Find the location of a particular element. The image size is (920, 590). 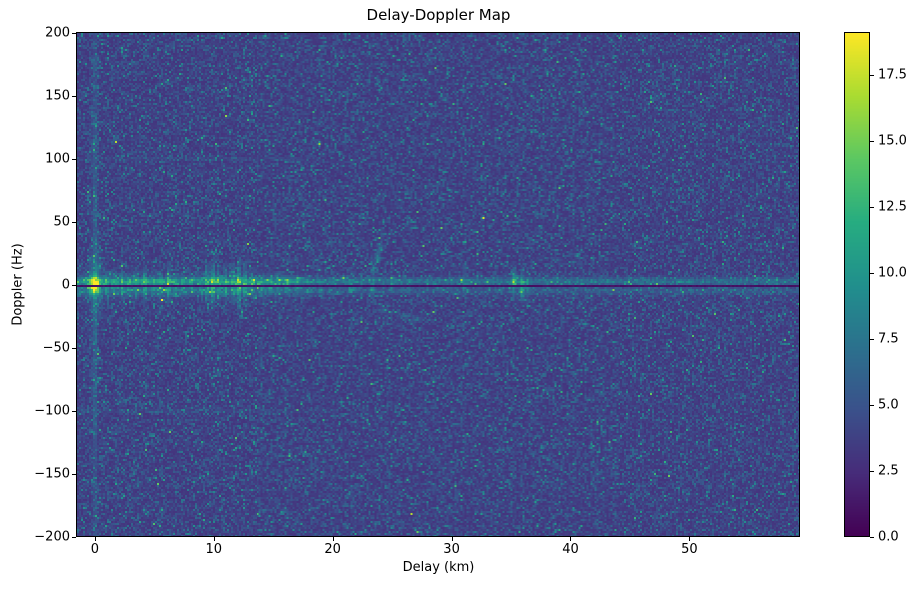

colorbar-tick-label: 5.0 is located at coordinates (888, 405).